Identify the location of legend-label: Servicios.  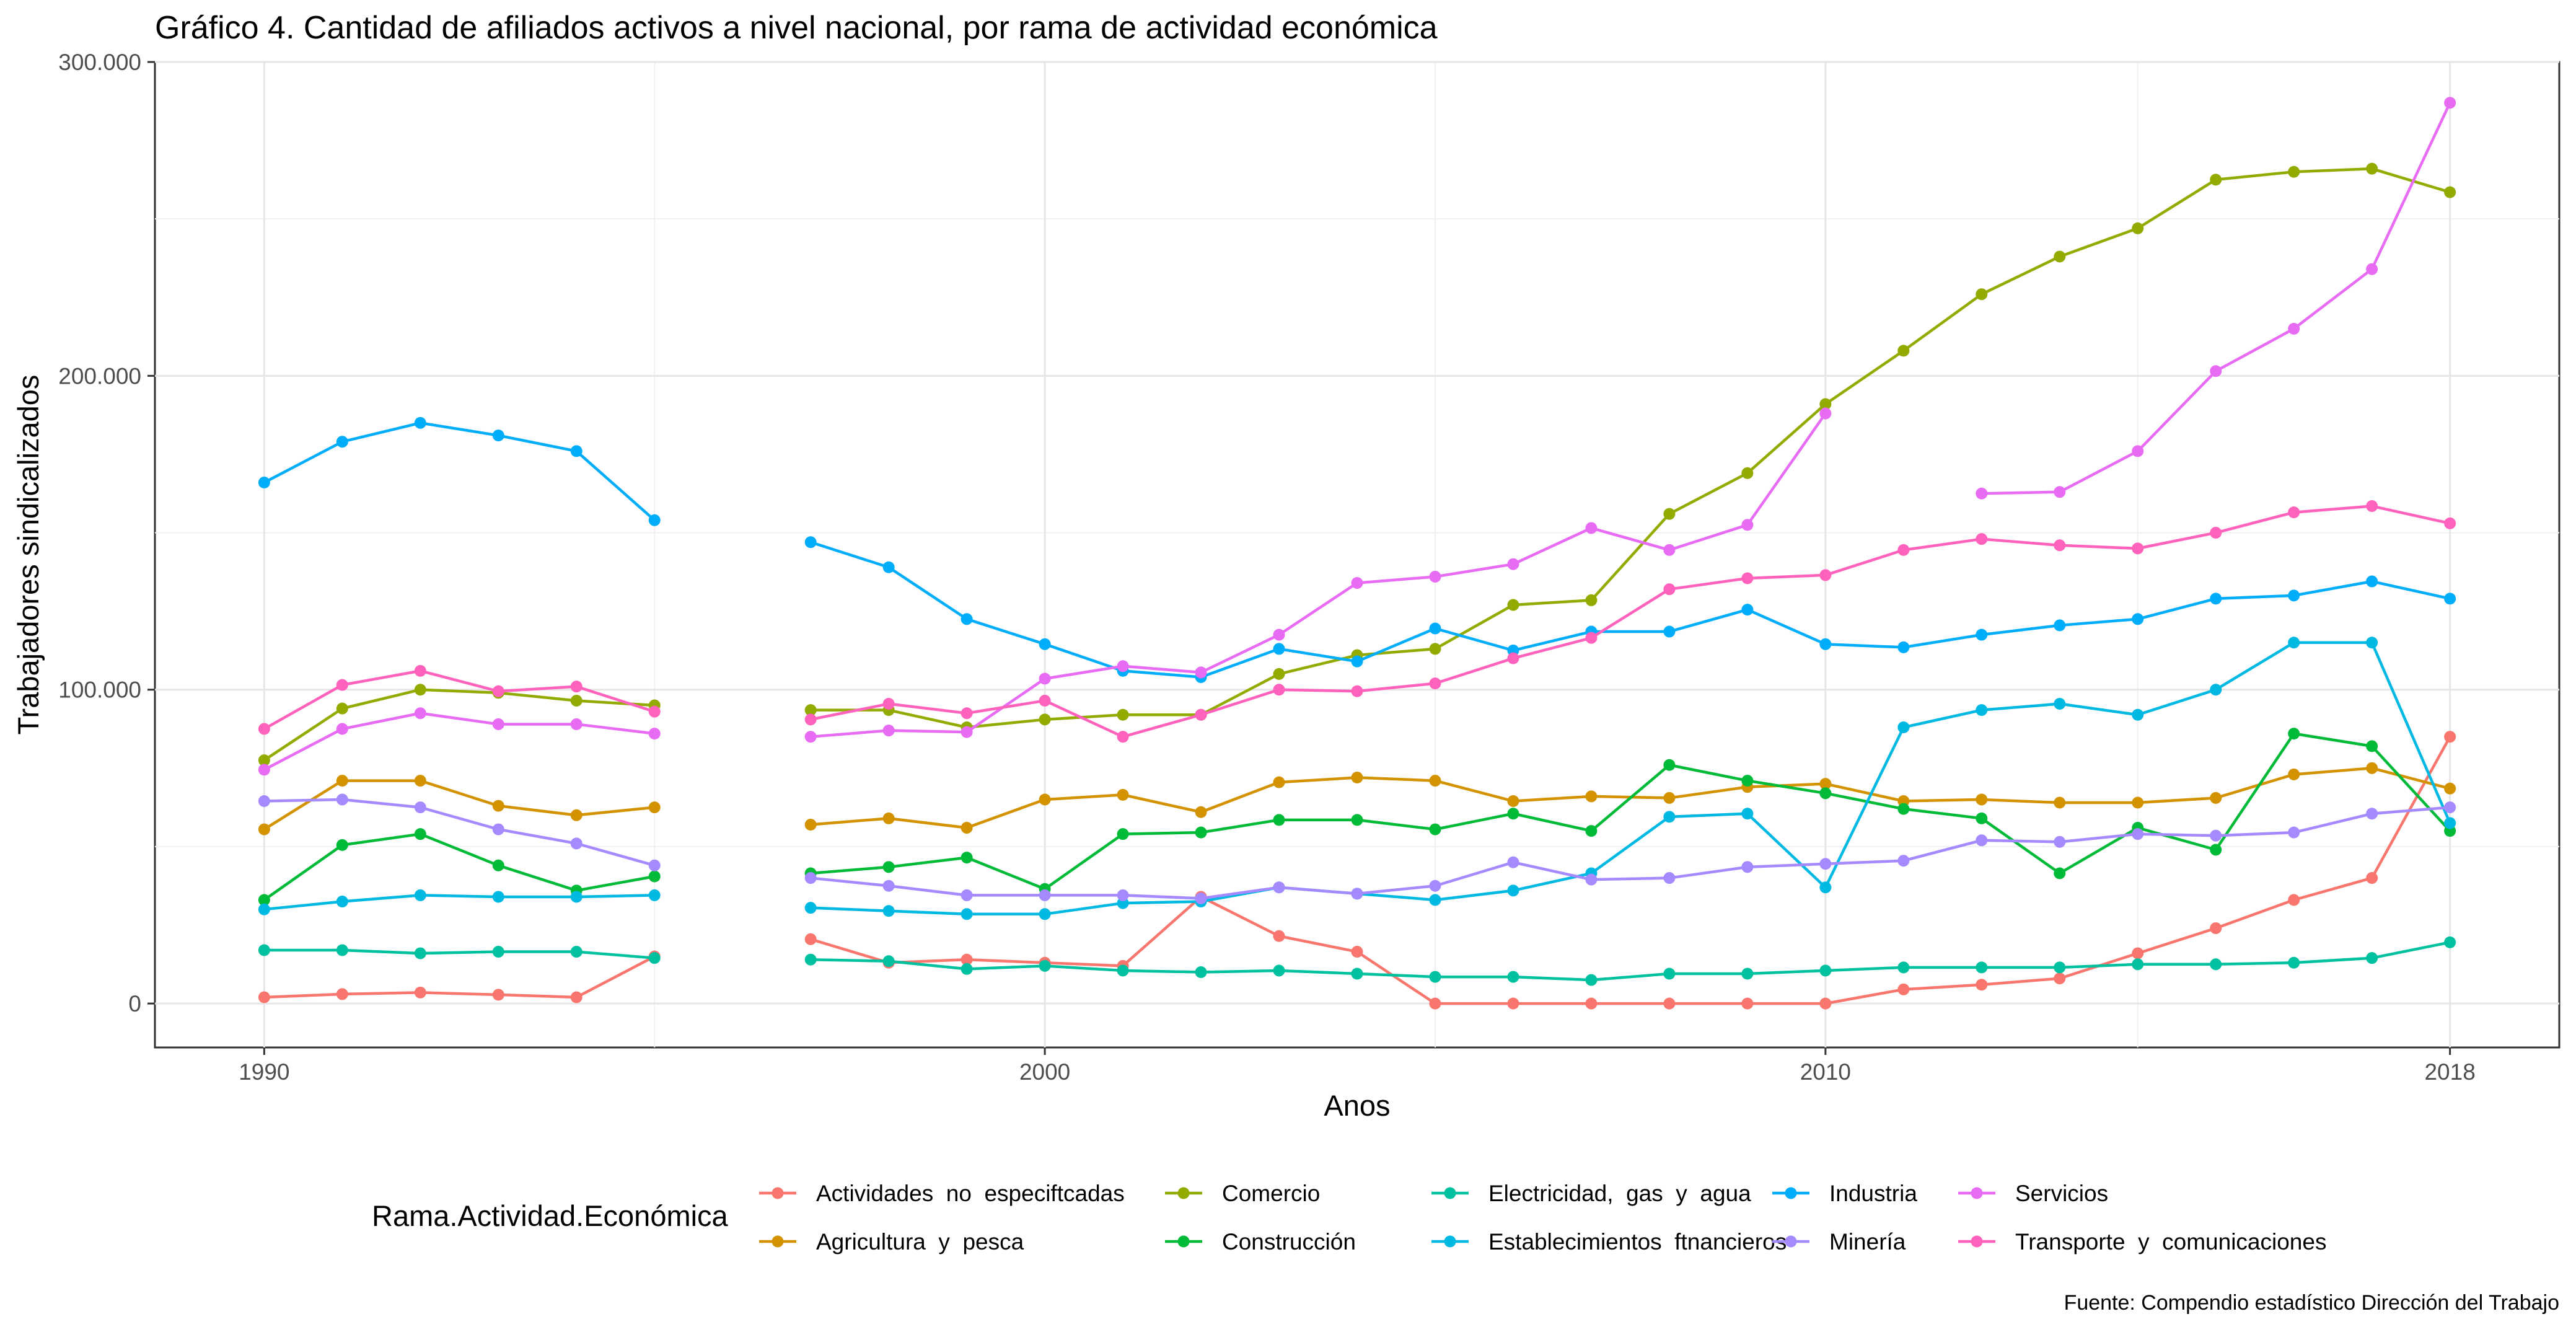
(2061, 1193).